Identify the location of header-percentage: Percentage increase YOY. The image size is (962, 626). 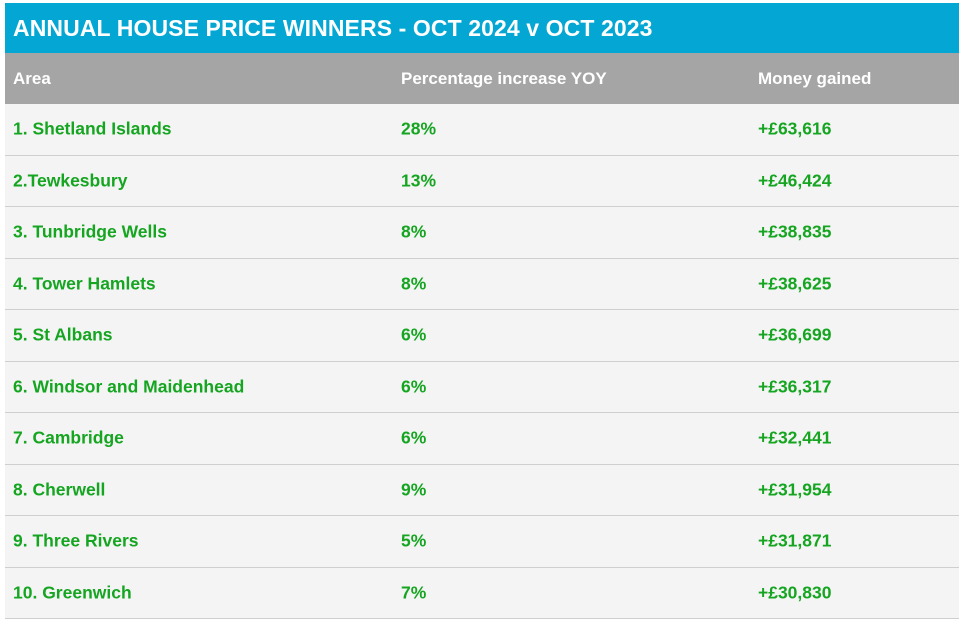
(504, 78).